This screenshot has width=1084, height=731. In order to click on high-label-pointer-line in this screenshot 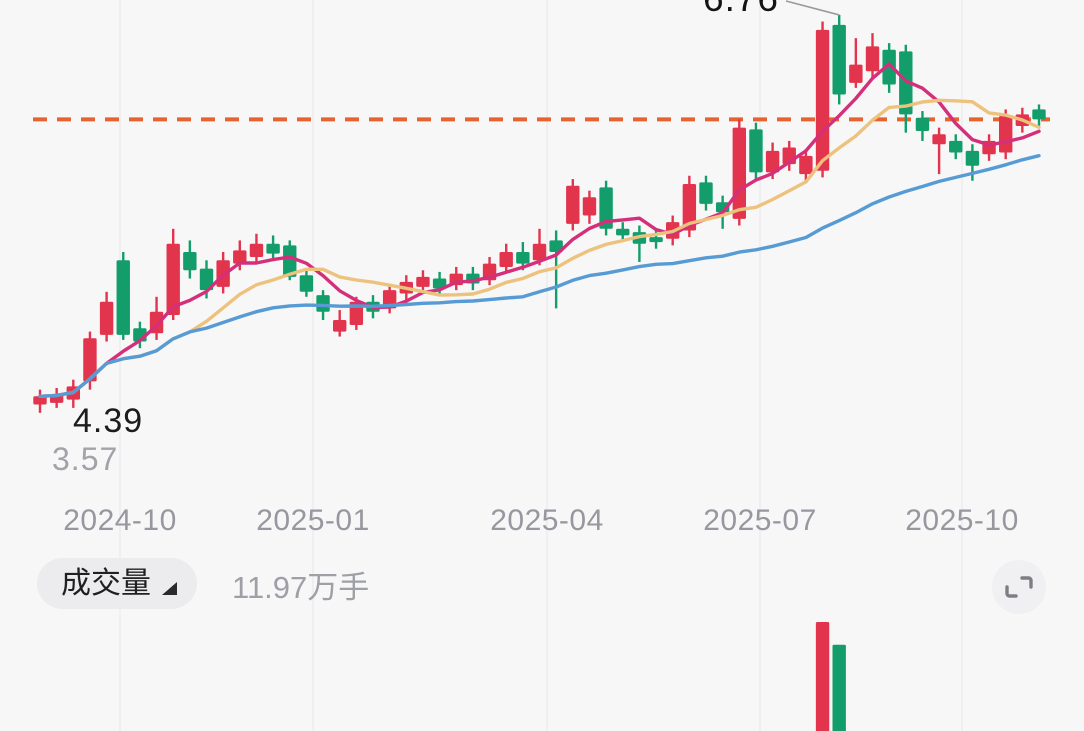, I will do `click(812, 8)`.